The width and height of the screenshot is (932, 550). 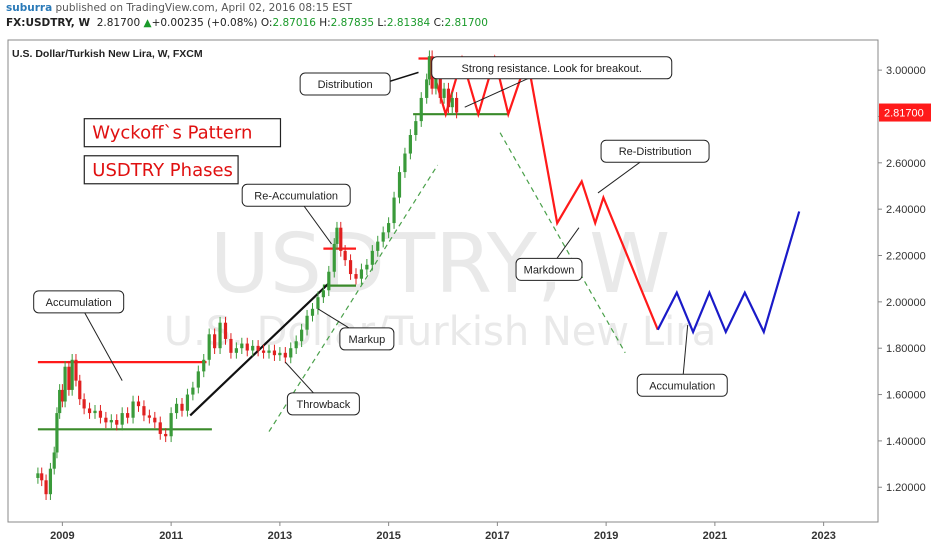 I want to click on last-price-tag: 2.81700, so click(x=905, y=112).